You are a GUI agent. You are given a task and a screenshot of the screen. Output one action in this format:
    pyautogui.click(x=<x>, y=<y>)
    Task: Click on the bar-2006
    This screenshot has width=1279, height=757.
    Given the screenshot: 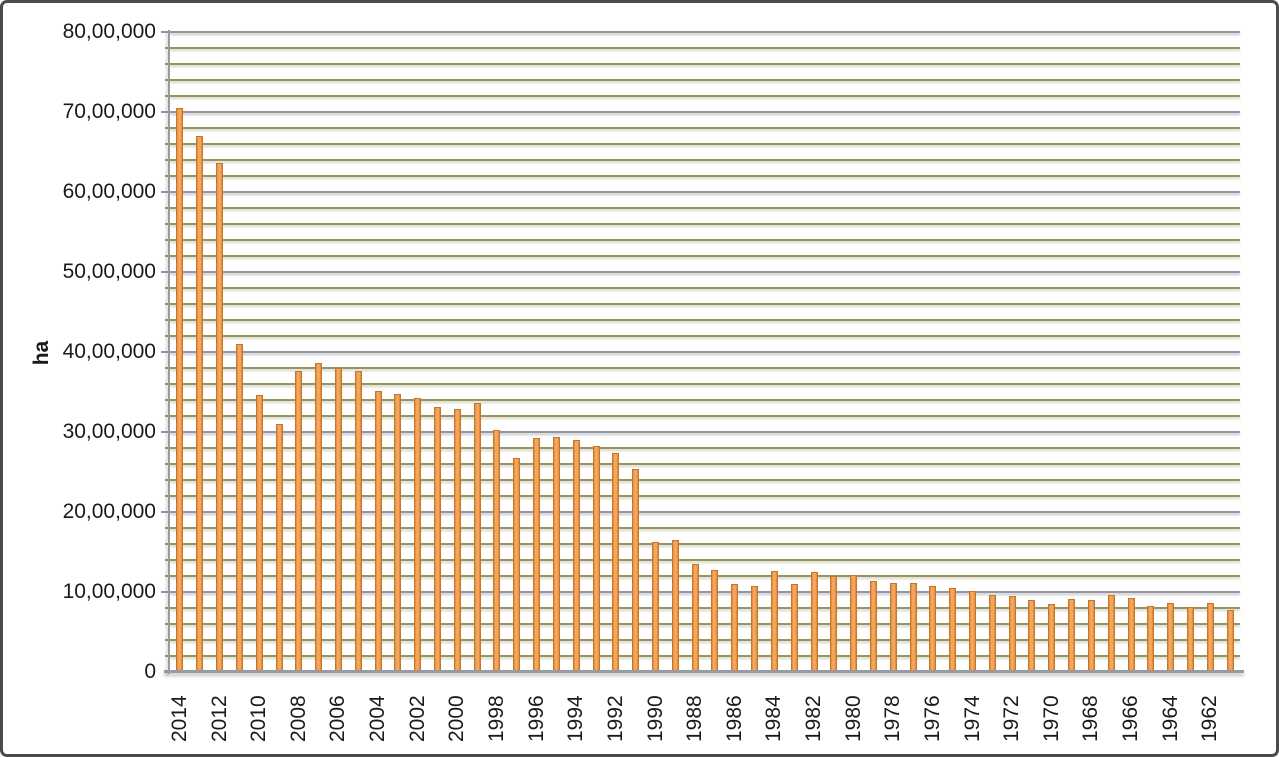 What is the action you would take?
    pyautogui.click(x=338, y=519)
    